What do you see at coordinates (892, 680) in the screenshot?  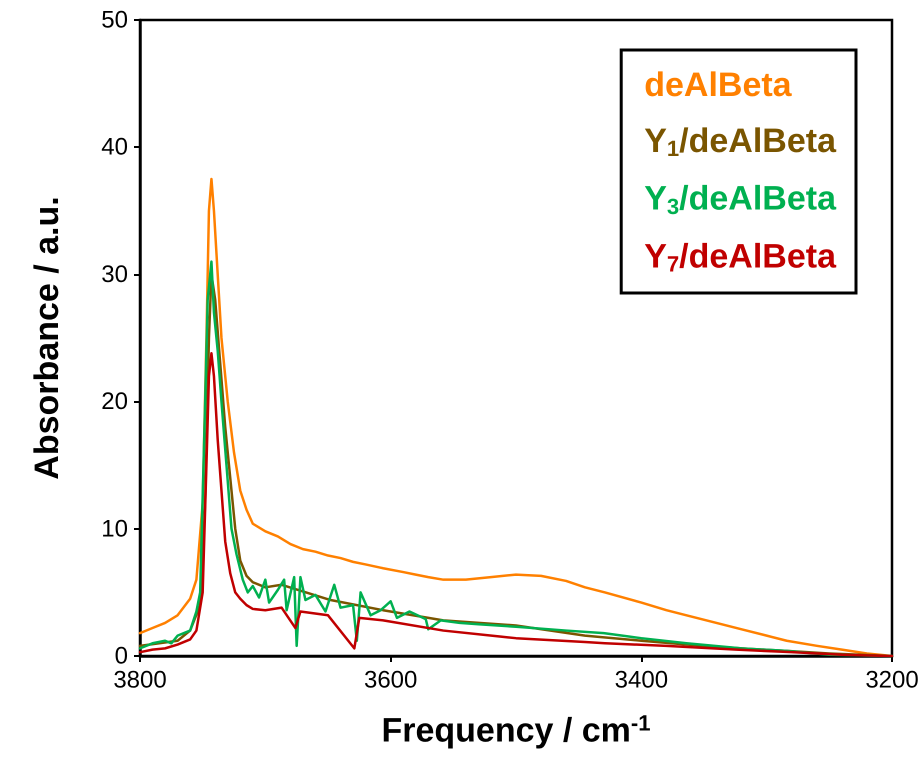 I see `x-tick-label: 3200` at bounding box center [892, 680].